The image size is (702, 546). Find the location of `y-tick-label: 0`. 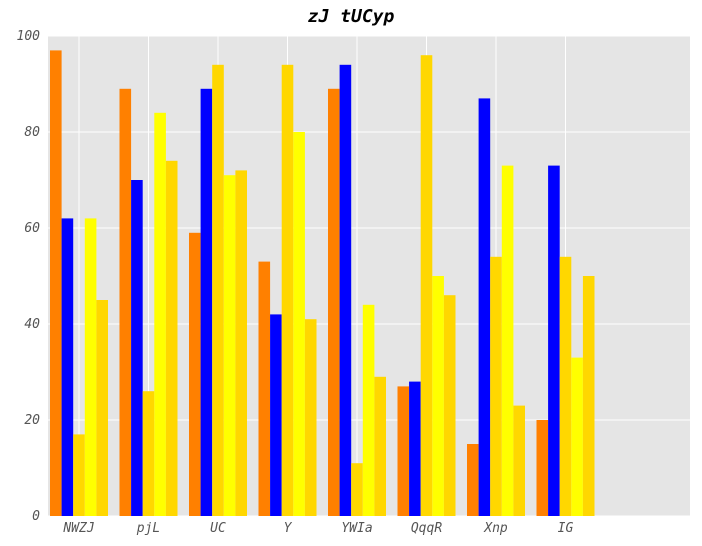

y-tick-label: 0 is located at coordinates (36, 516).